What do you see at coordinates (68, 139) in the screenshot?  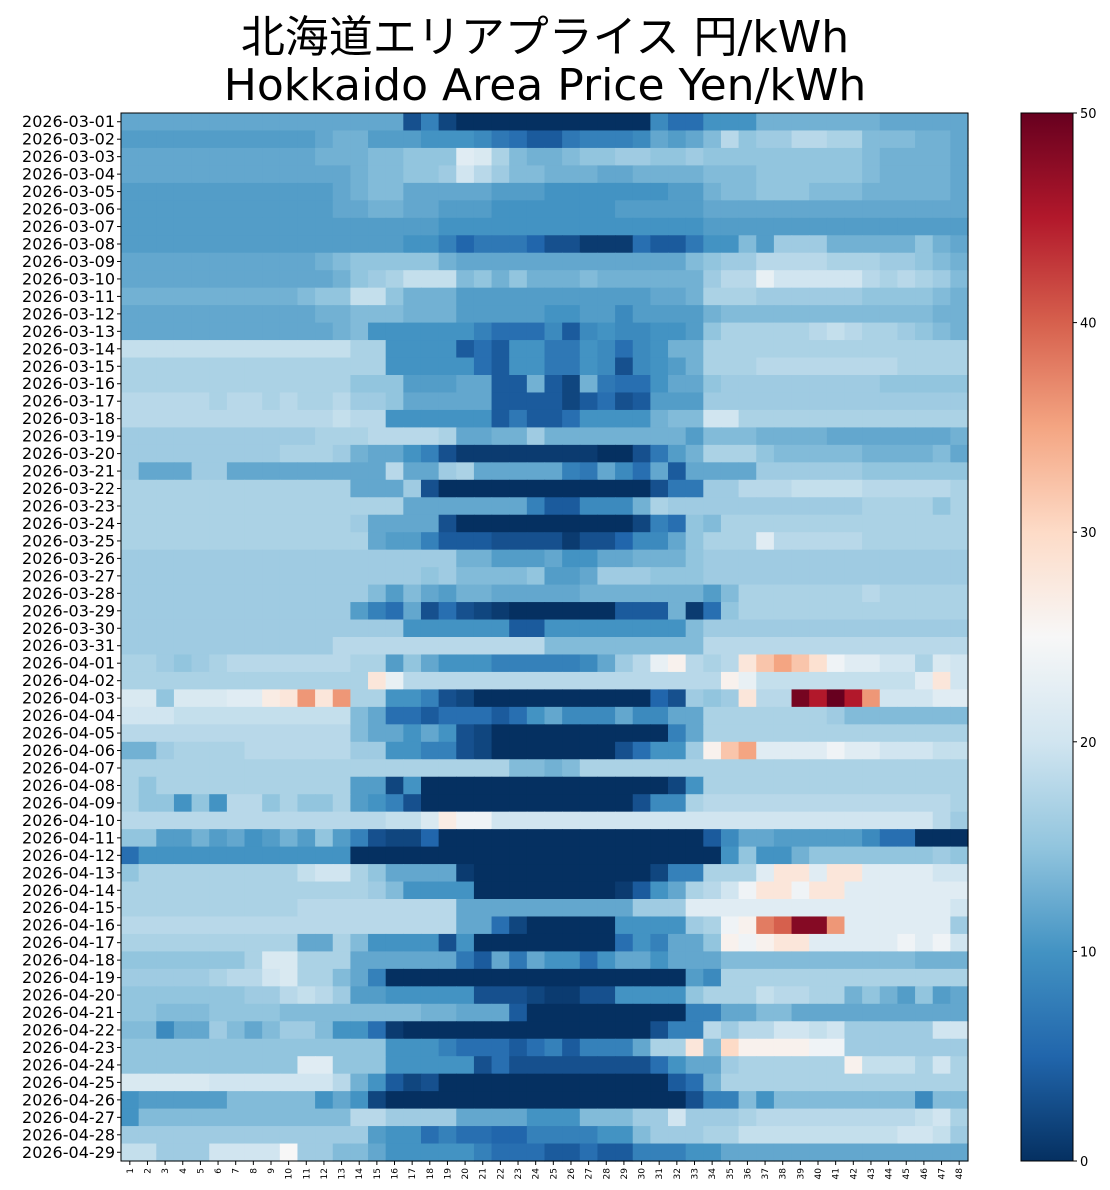 I see `y-tick-label: 2026-03-02` at bounding box center [68, 139].